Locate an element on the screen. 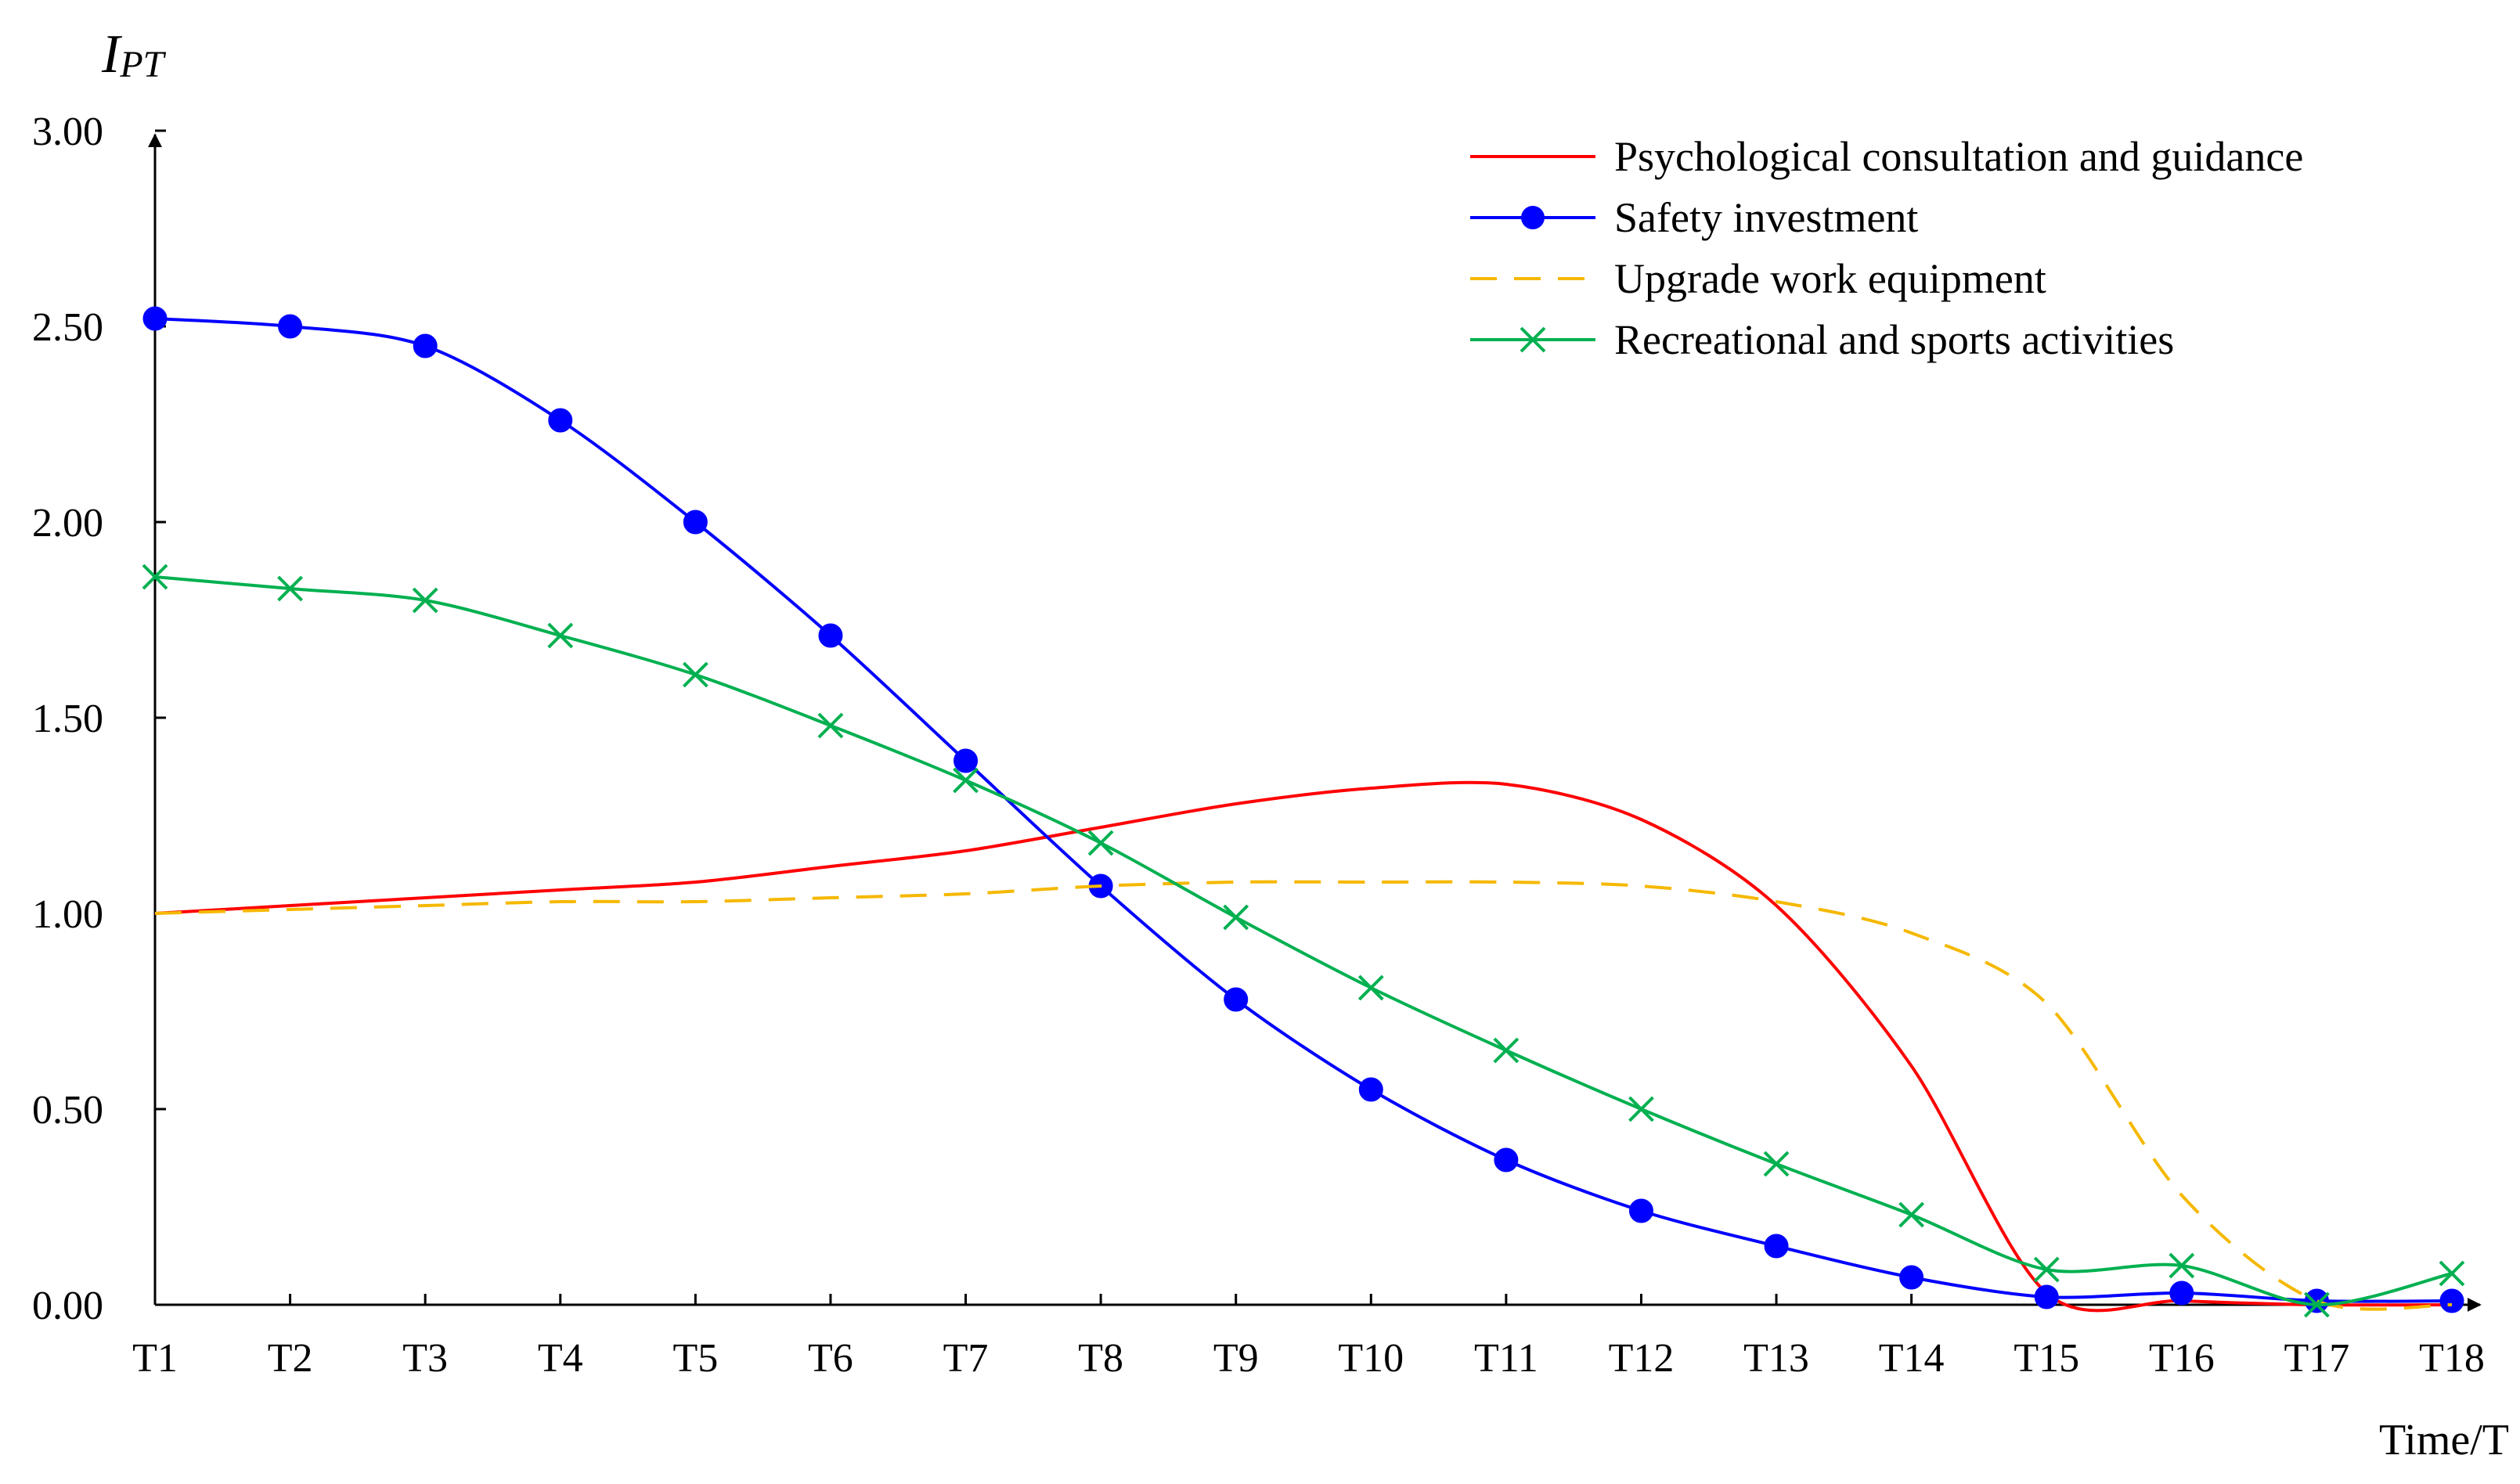  y-tick-label: 2.00 is located at coordinates (67, 523).